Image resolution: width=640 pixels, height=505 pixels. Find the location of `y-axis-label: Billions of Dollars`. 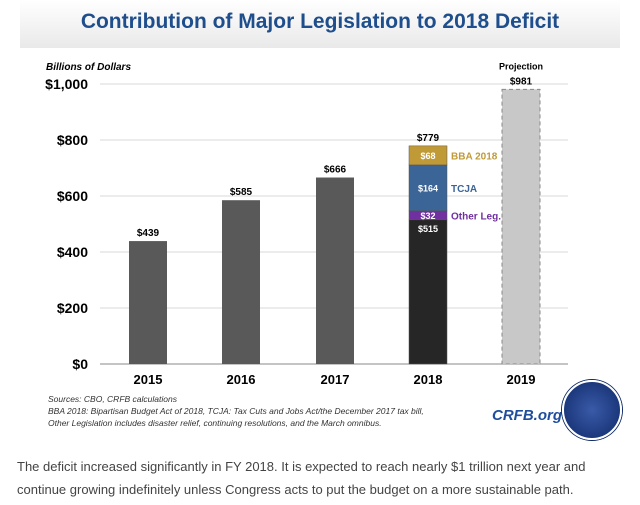

y-axis-label: Billions of Dollars is located at coordinates (88, 67).